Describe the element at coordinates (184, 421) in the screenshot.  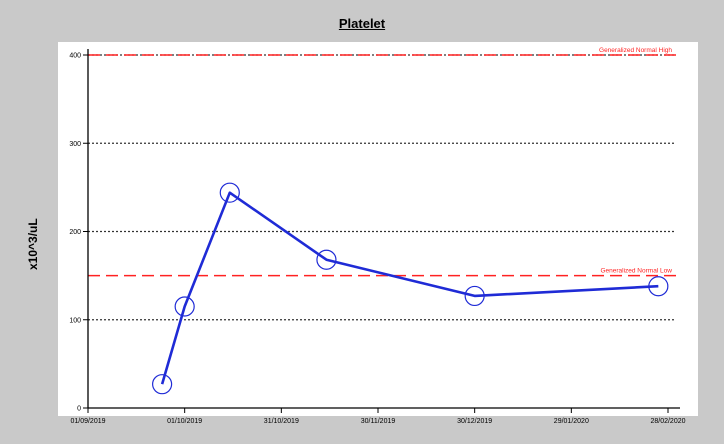
I see `x-tick-label: 01/10/2019` at that location.